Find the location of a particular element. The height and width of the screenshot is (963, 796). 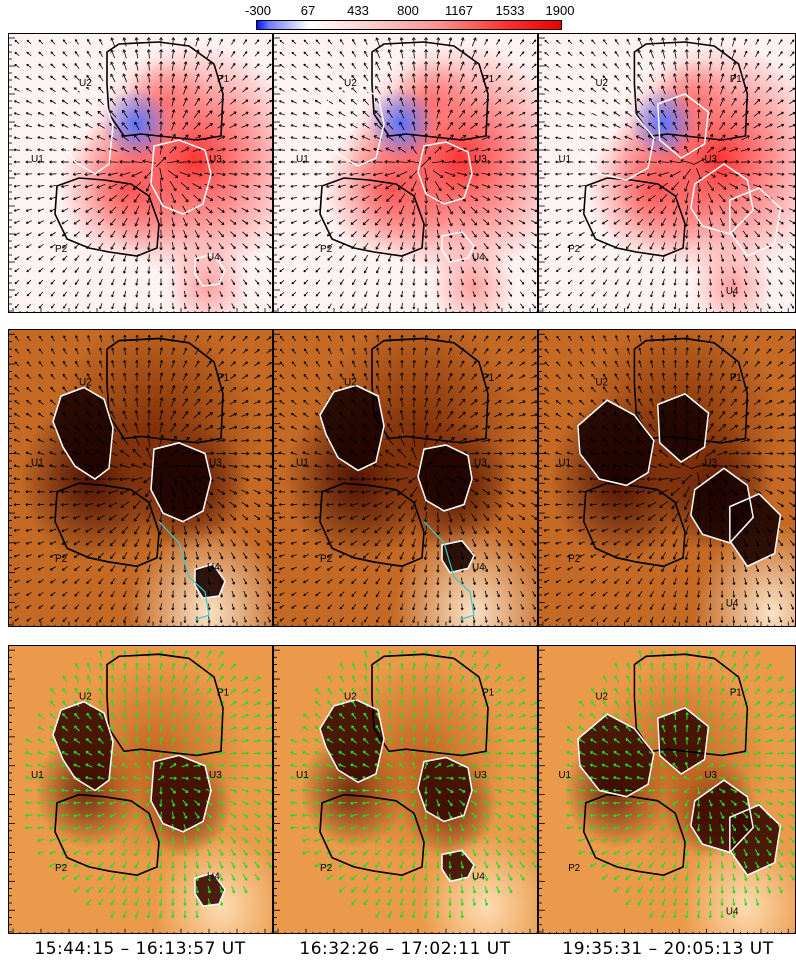

colorbar-tick-label: 800 is located at coordinates (408, 10).